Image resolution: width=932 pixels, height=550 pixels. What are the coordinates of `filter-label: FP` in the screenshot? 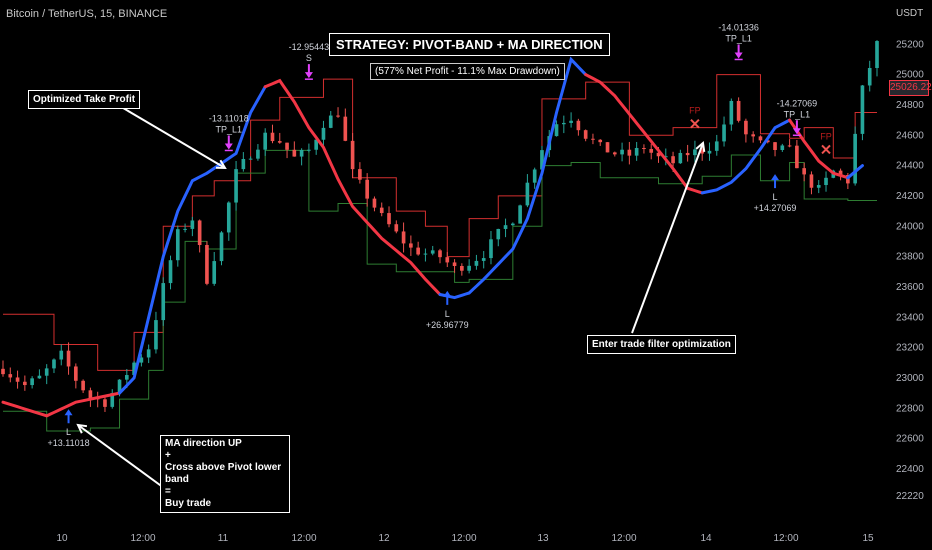 It's located at (695, 111).